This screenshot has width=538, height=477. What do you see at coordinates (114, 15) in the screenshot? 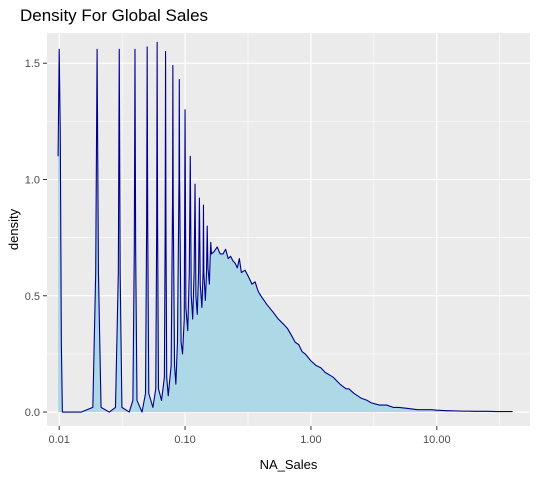
I see `chart-title: Density For Global Sales` at bounding box center [114, 15].